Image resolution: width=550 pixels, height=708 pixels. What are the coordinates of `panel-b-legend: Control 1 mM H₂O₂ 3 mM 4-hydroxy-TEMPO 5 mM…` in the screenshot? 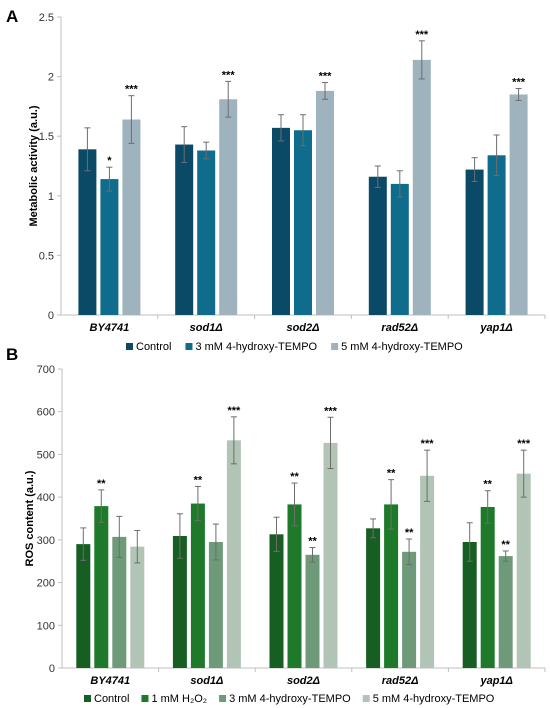 It's located at (289, 699).